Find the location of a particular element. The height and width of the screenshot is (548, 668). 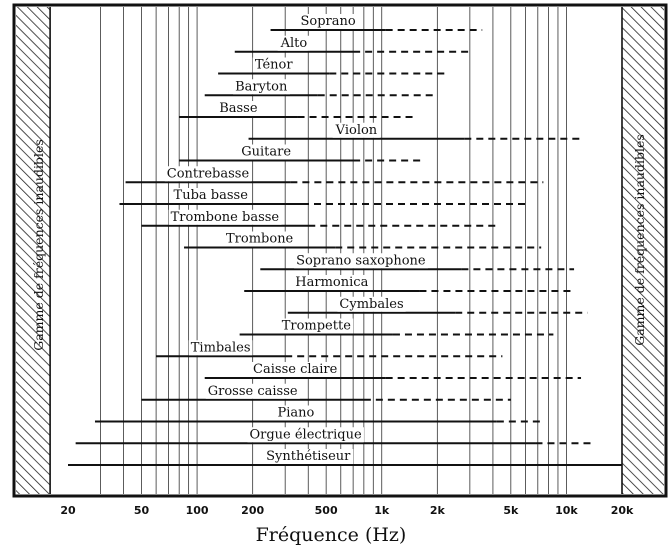

instrument-label: Timbales is located at coordinates (221, 347).